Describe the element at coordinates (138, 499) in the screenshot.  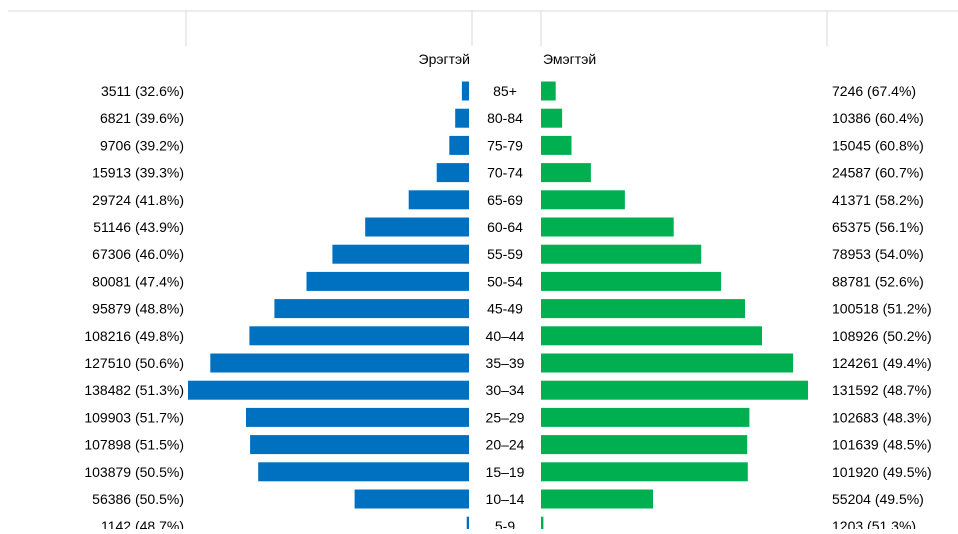
I see `male-value-label-16: 56386 (50.5%)` at that location.